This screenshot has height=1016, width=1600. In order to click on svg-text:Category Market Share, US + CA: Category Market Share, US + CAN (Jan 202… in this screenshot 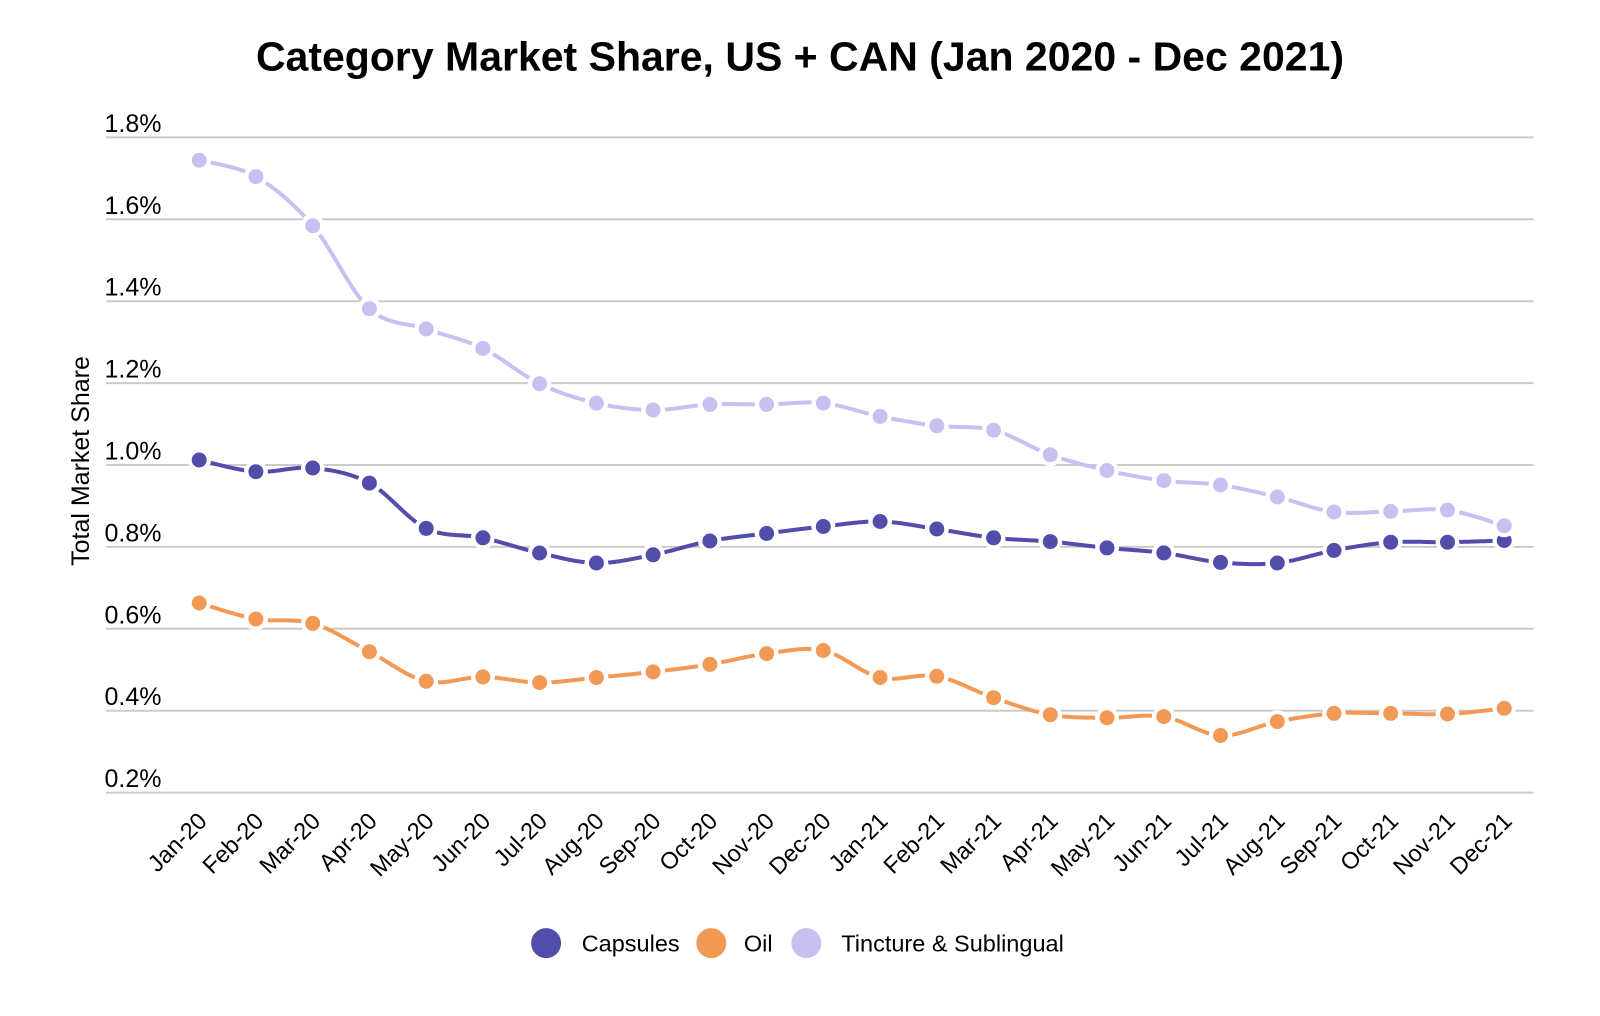, I will do `click(800, 57)`.